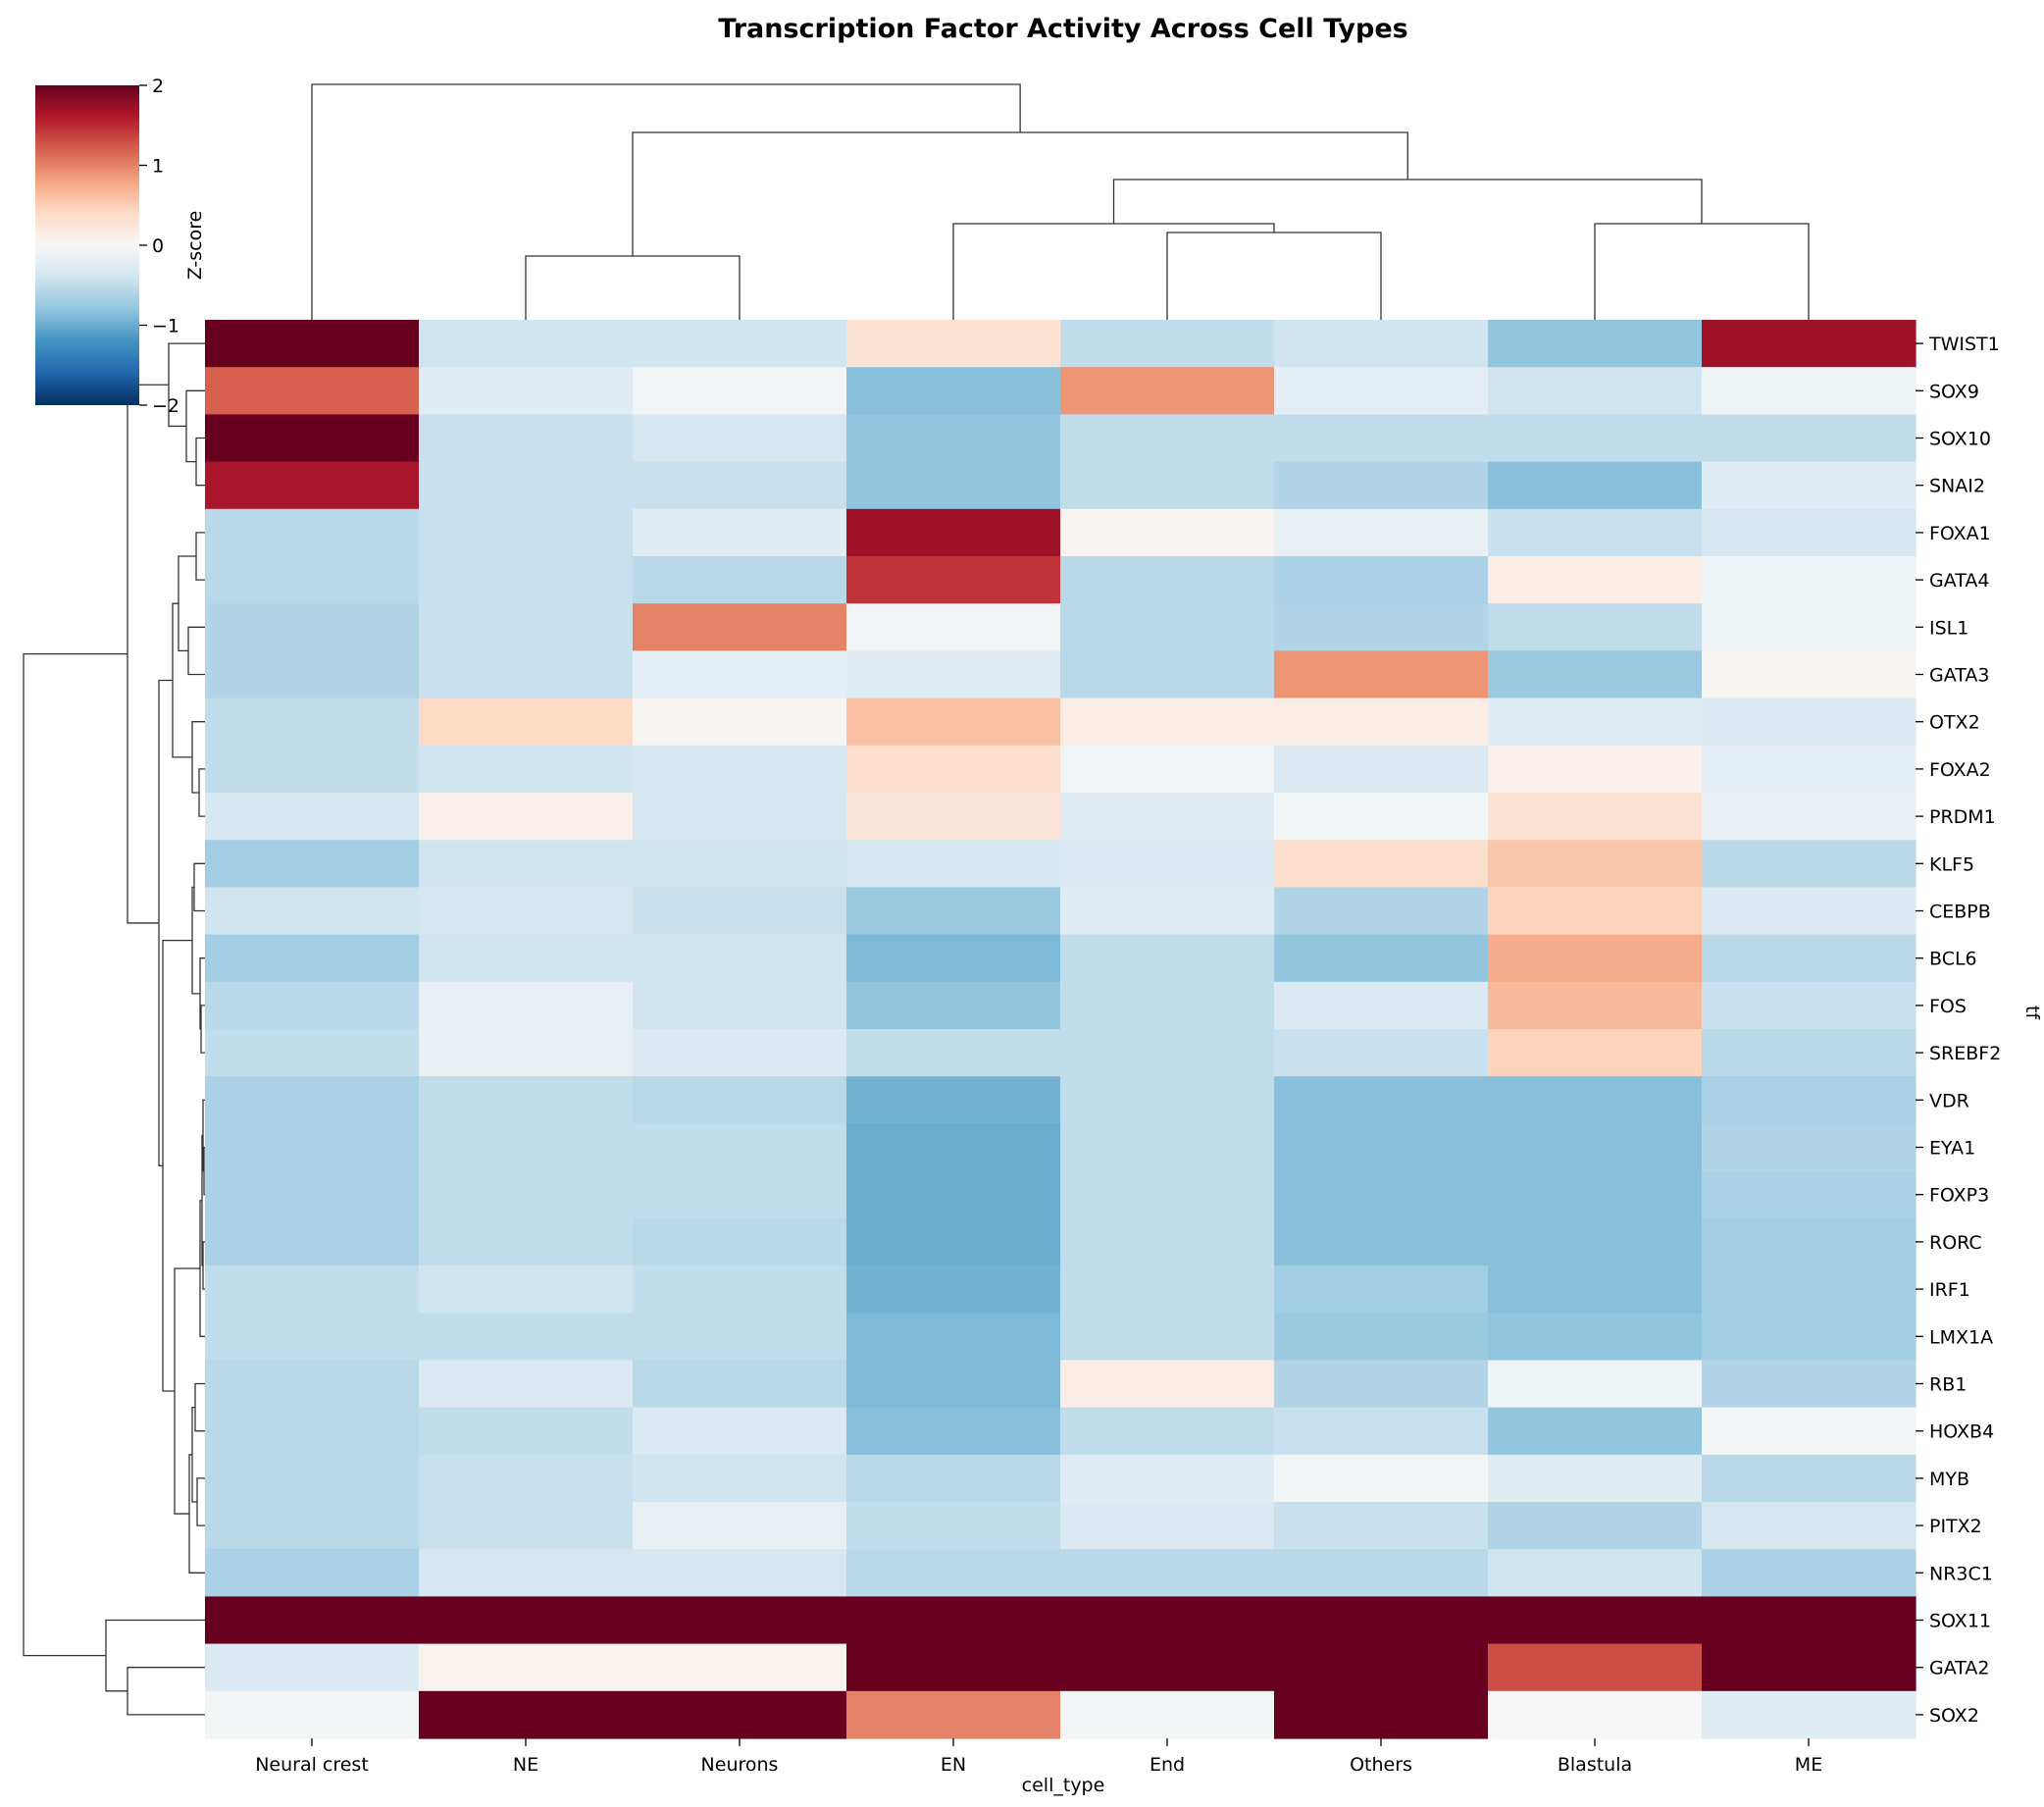  I want to click on row-label: LMX1A, so click(1961, 1337).